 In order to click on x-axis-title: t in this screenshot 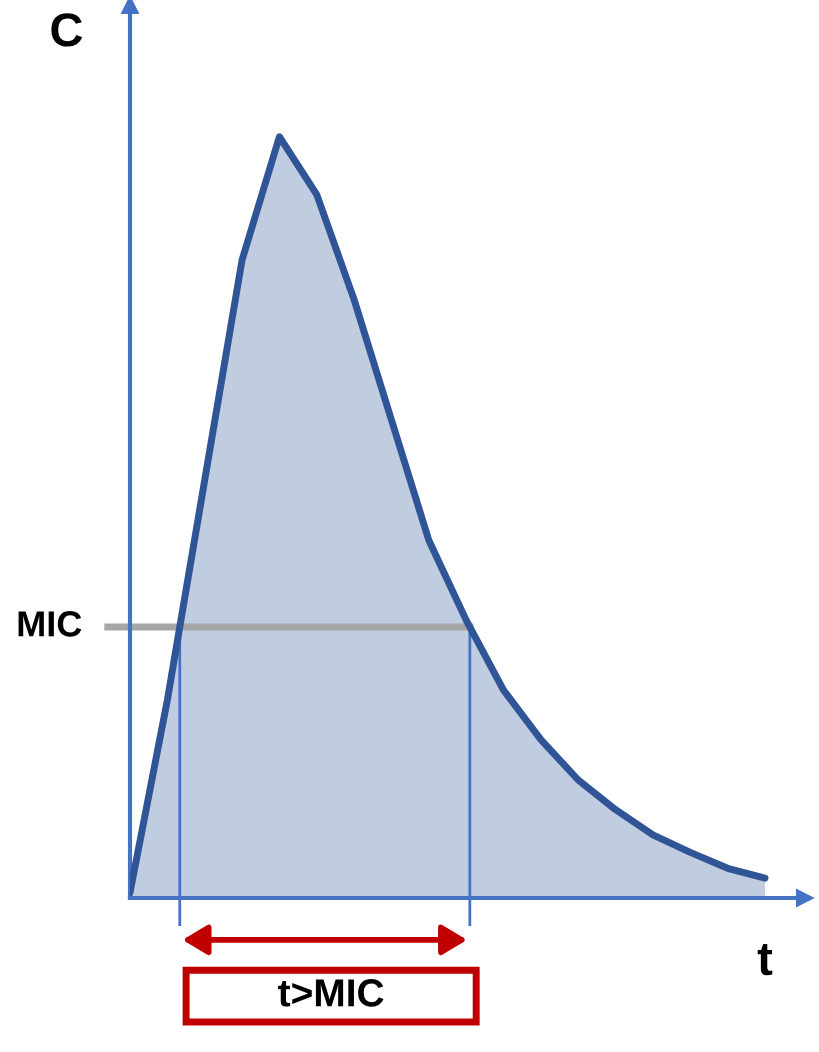, I will do `click(765, 960)`.